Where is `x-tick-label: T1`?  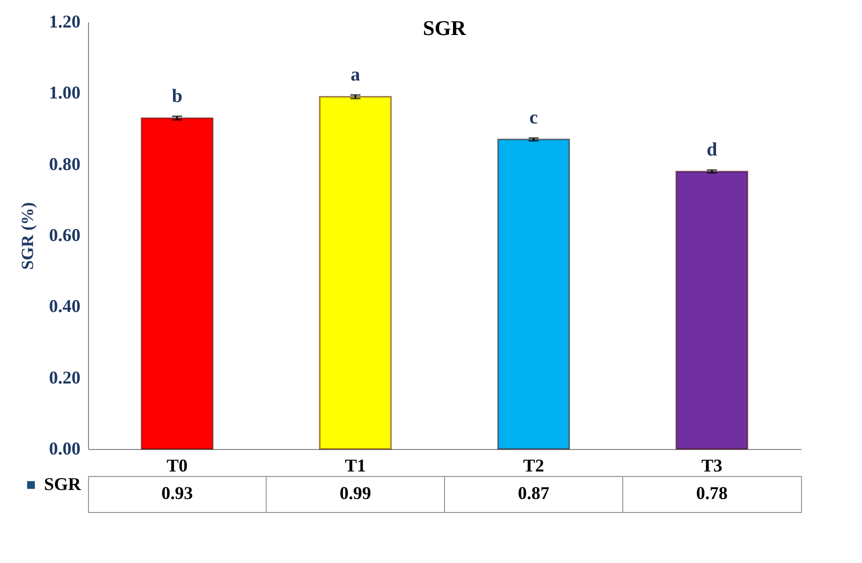 x-tick-label: T1 is located at coordinates (355, 466).